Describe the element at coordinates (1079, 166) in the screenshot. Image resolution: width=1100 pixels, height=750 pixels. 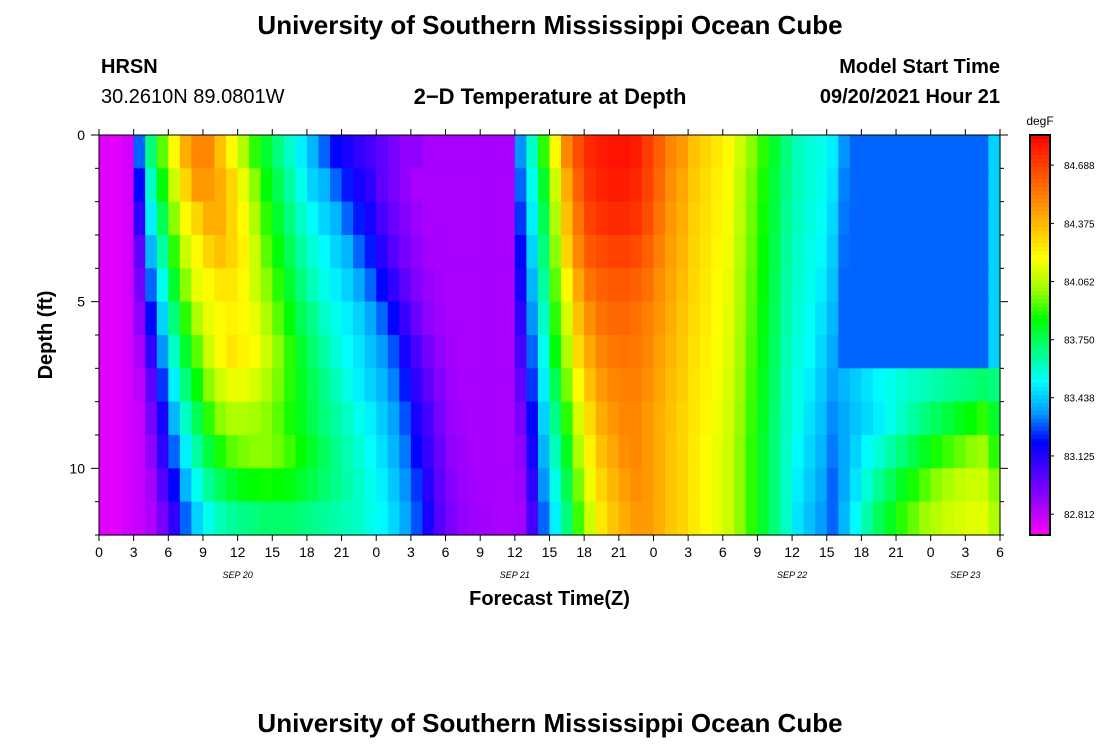
I see `colorbar-tick-label: 84.688` at that location.